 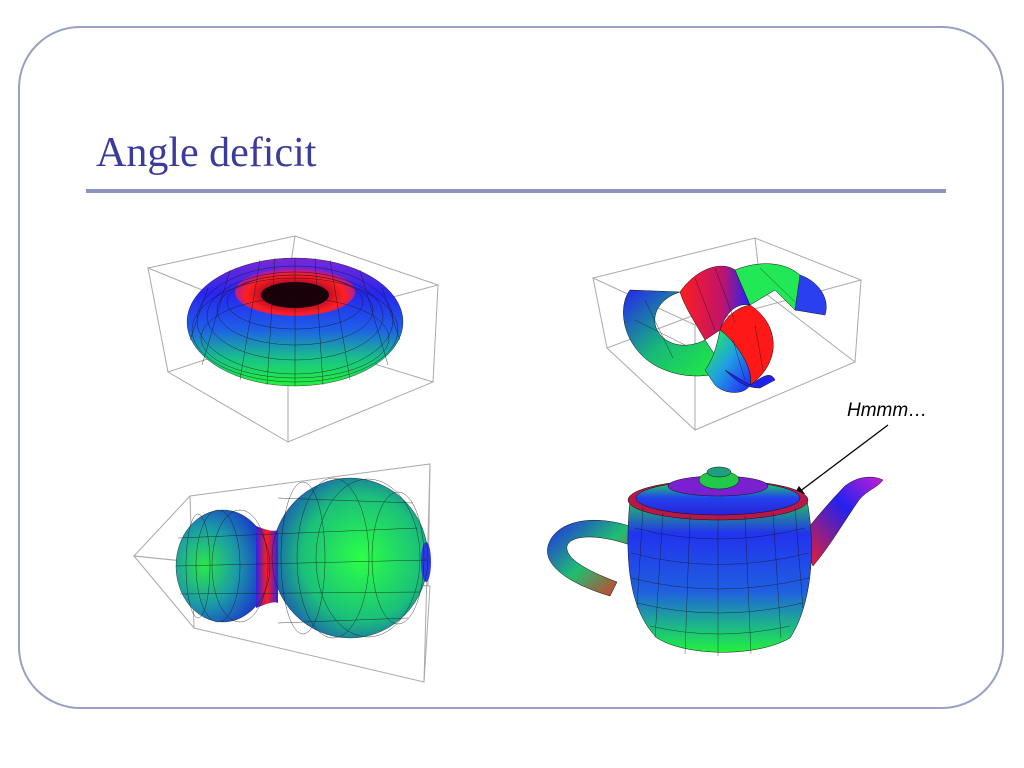 I want to click on twisted-surface-figure, so click(x=727, y=334).